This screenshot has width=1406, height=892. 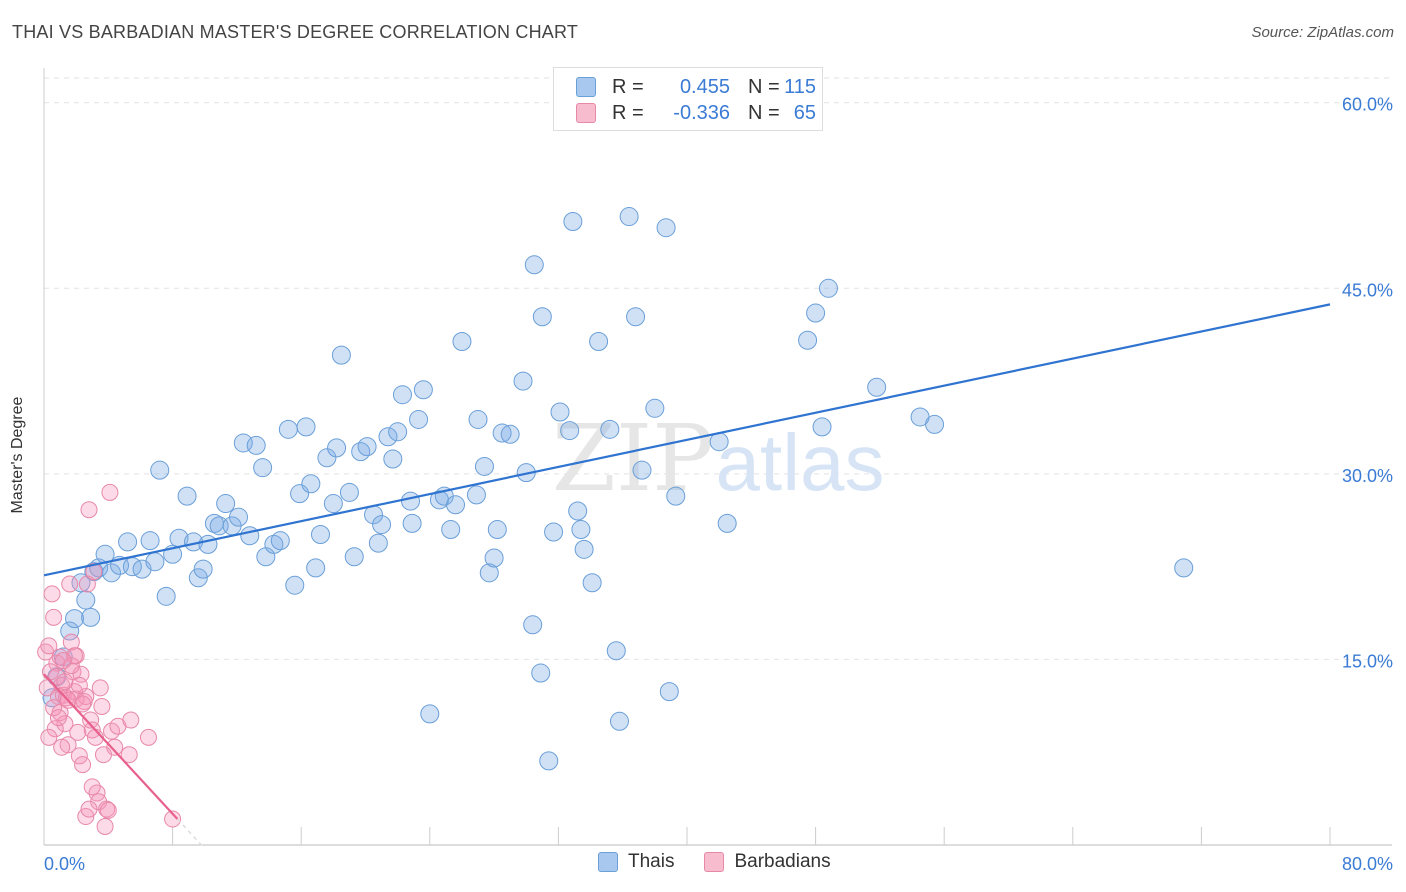 I want to click on x-tick-label: 0.0%, so click(x=64, y=864).